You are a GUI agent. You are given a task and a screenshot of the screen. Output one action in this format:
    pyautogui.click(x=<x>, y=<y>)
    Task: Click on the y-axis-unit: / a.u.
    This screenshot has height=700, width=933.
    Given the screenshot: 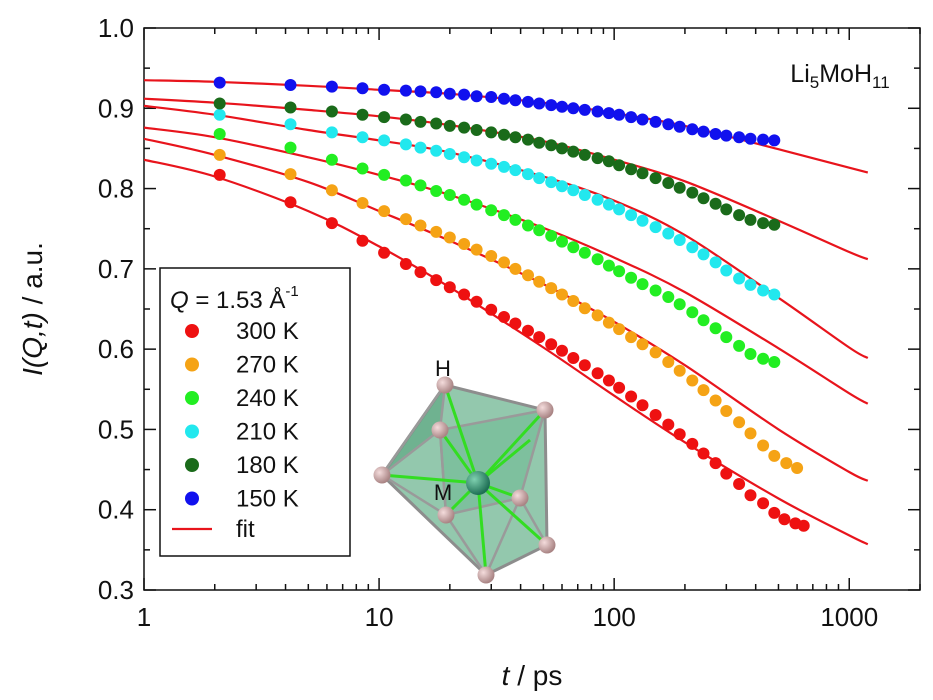 What is the action you would take?
    pyautogui.click(x=32, y=277)
    